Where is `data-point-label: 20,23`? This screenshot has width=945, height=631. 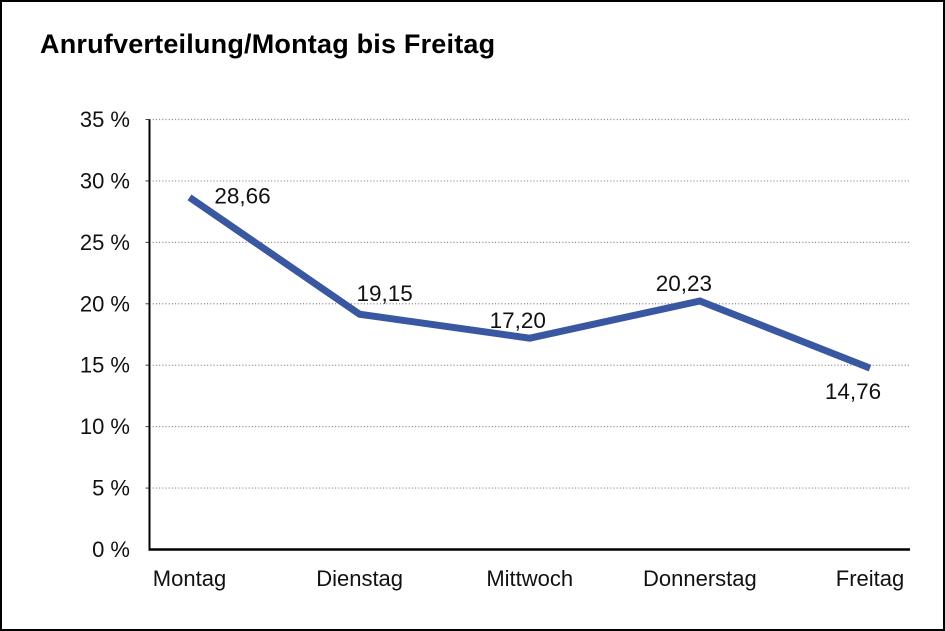
data-point-label: 20,23 is located at coordinates (684, 283).